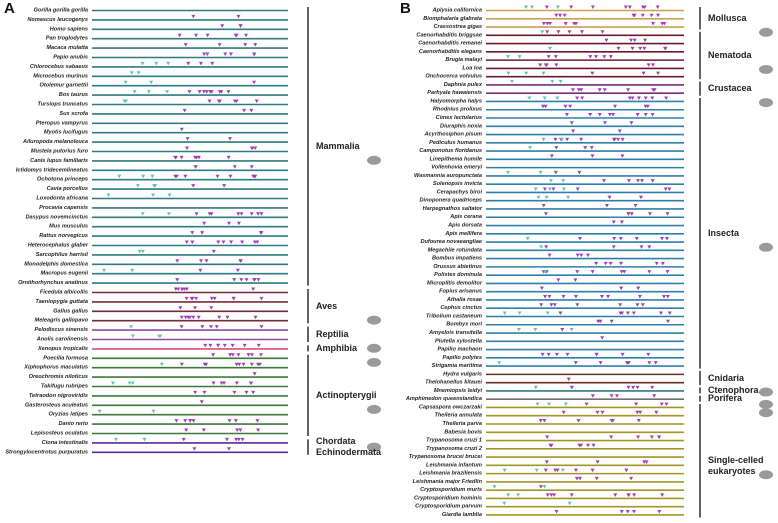 The width and height of the screenshot is (778, 523). What do you see at coordinates (459, 118) in the screenshot?
I see `species-name: Cimex lectularius` at bounding box center [459, 118].